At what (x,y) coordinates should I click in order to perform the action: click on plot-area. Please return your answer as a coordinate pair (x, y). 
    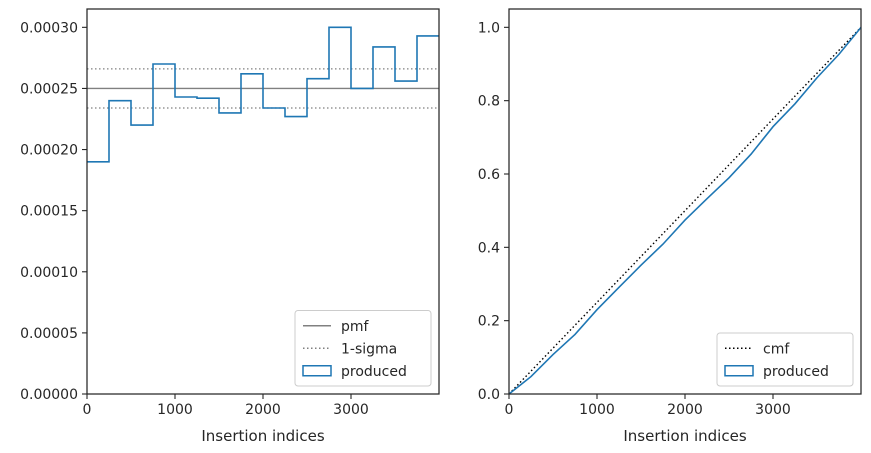
    Looking at the image, I should click on (263, 94).